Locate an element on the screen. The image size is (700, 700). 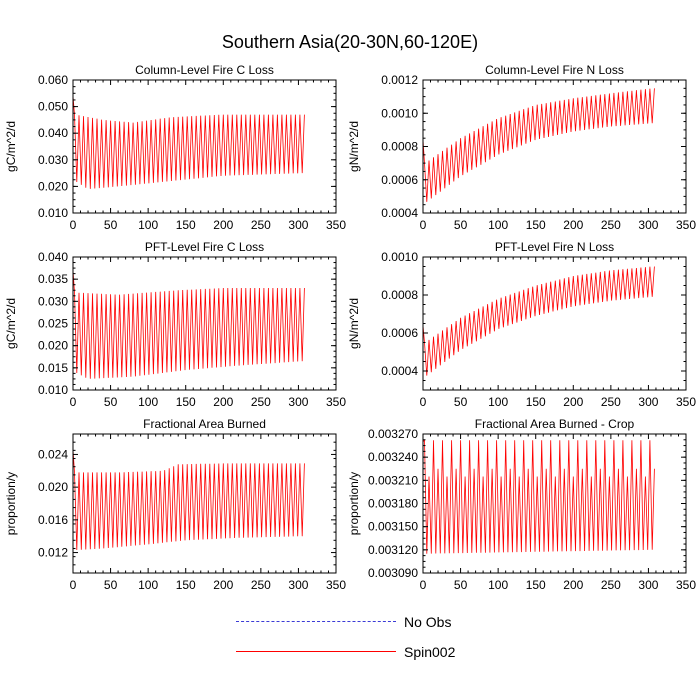
panel-title: Fractional Area Burned - Crop is located at coordinates (555, 424).